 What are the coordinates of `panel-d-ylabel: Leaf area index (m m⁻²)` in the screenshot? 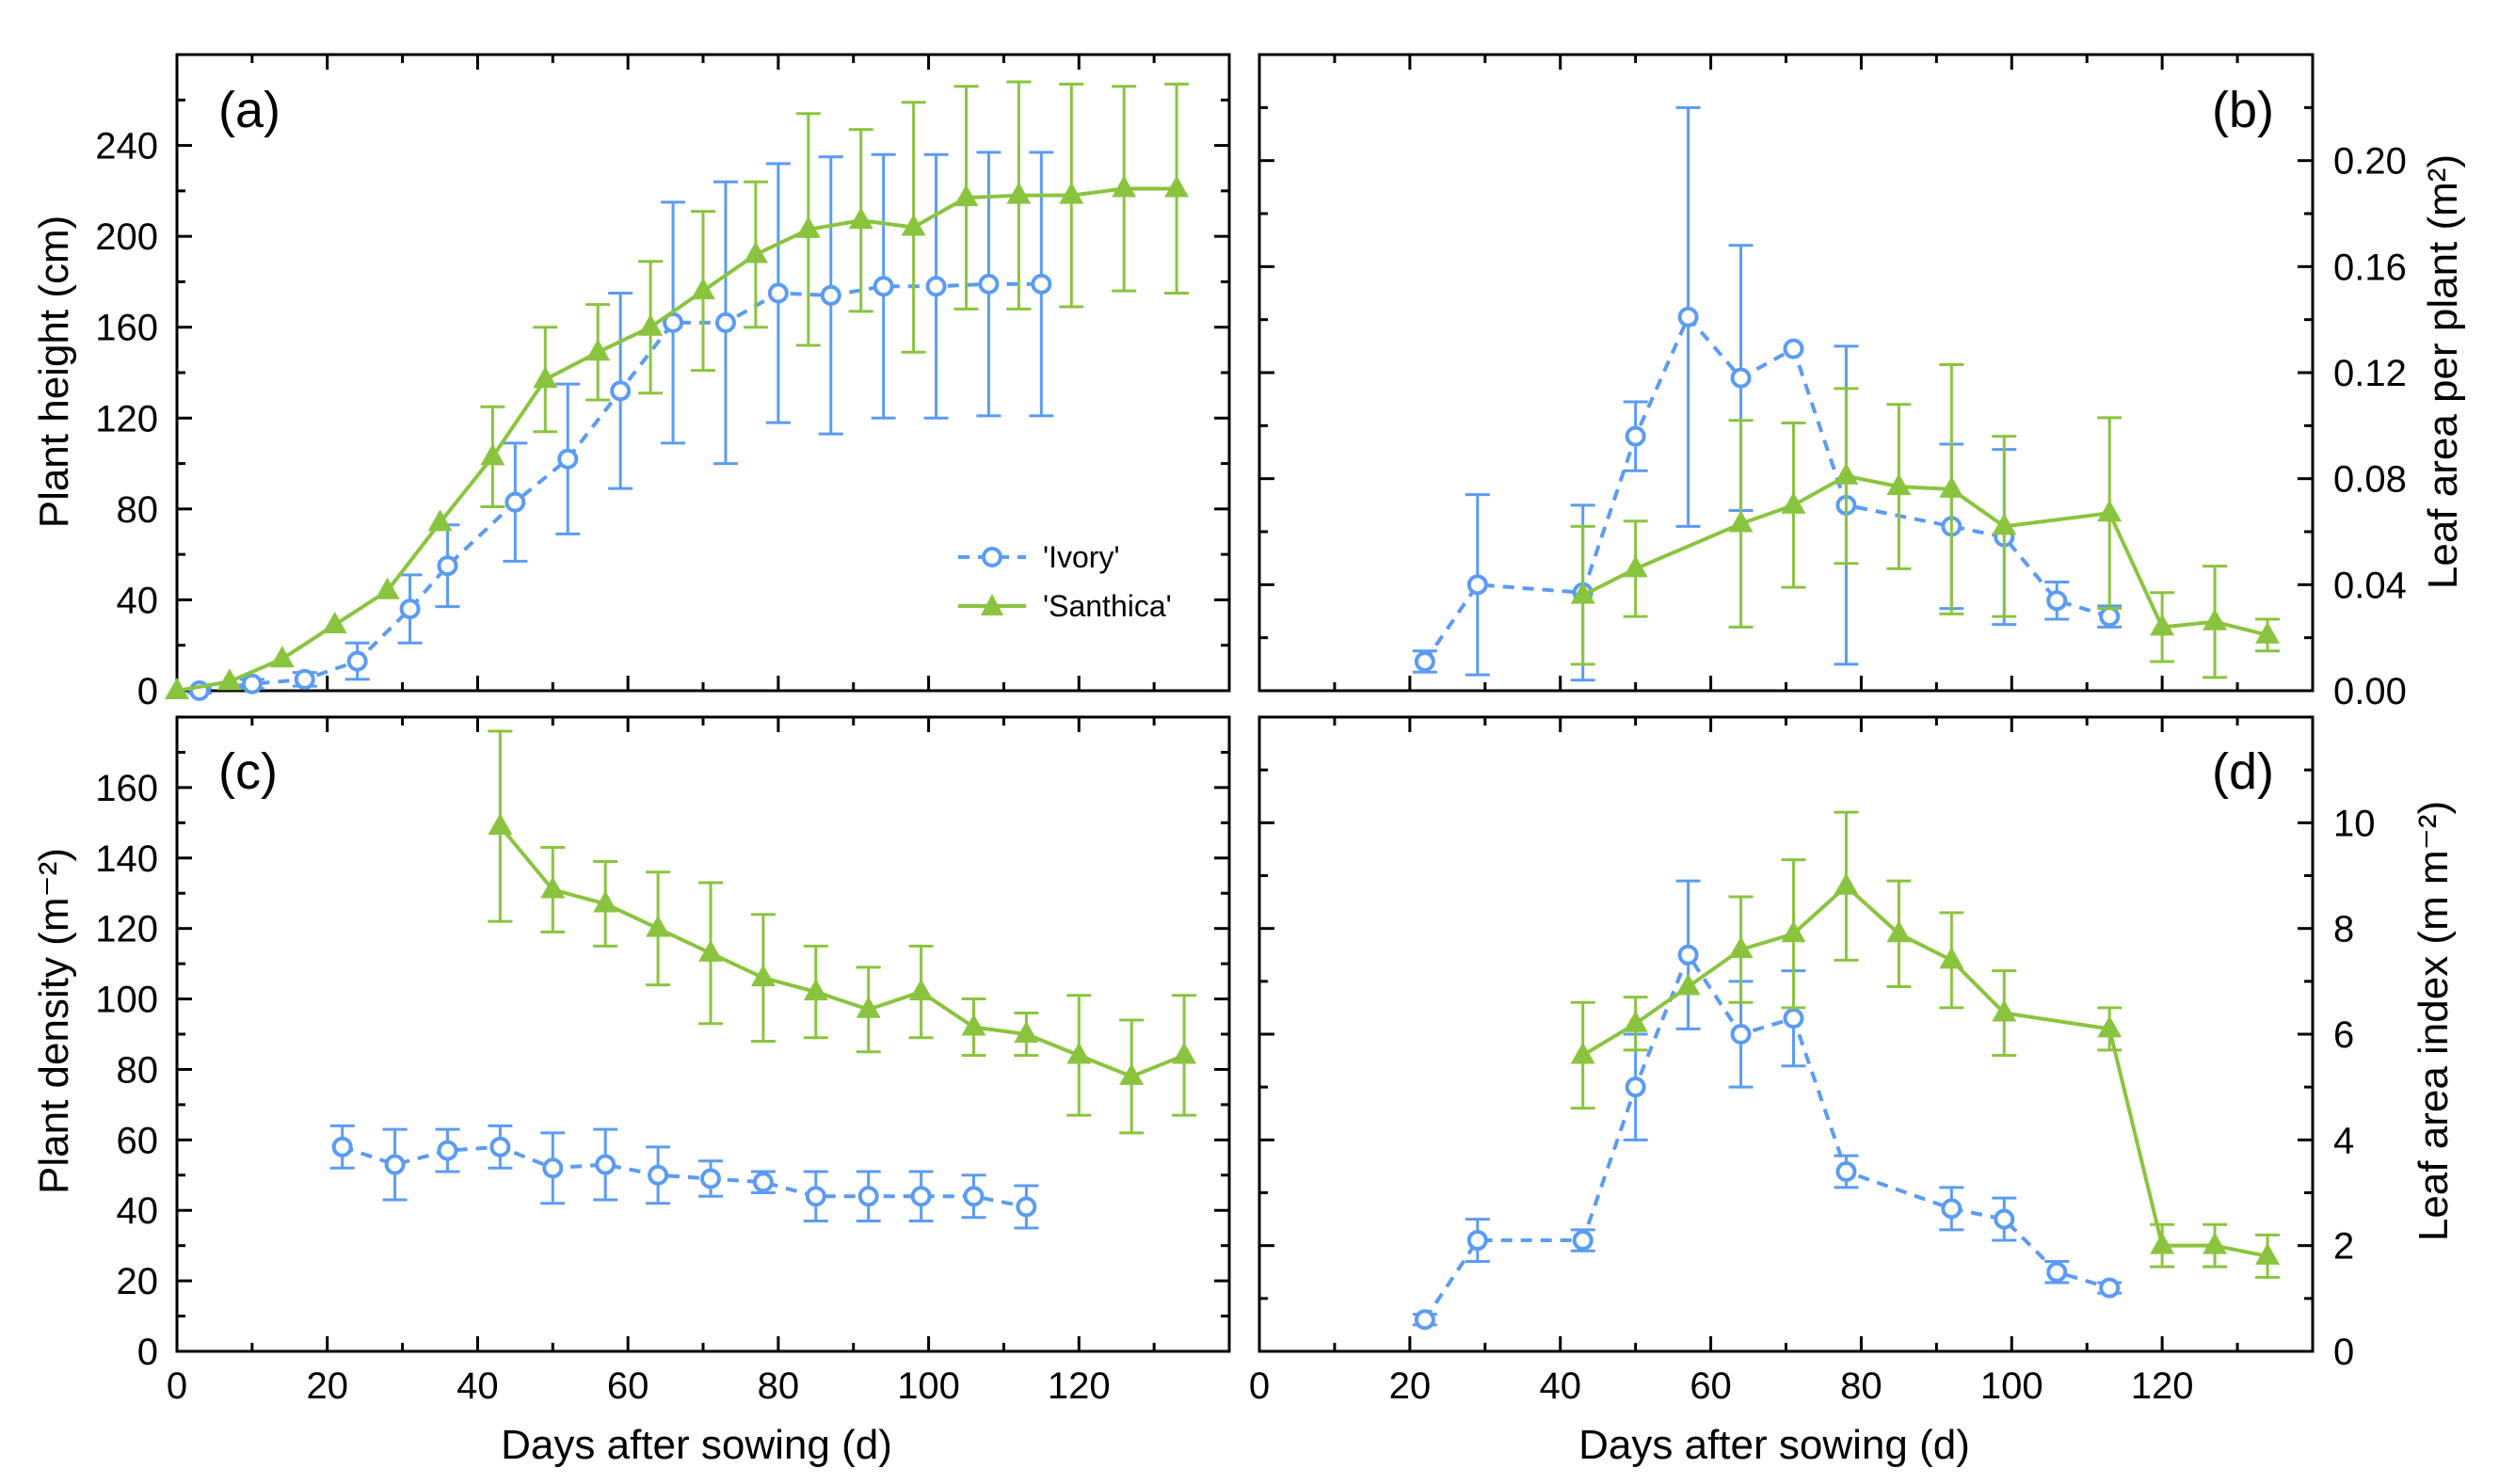 It's located at (2434, 1021).